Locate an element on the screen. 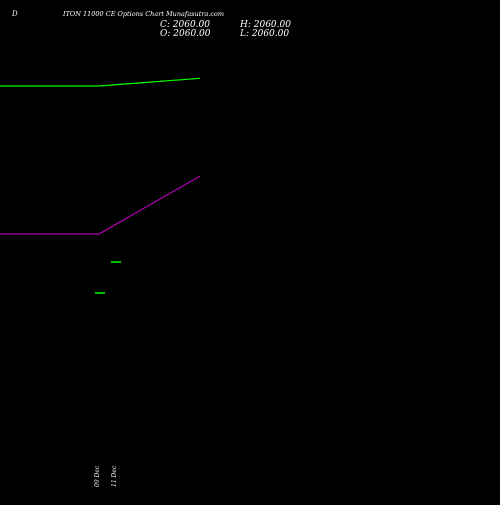  period-label: D is located at coordinates (15, 14).